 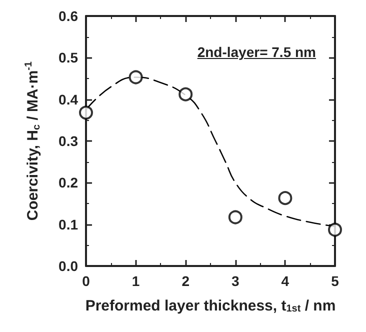 What do you see at coordinates (68, 182) in the screenshot?
I see `y-tick-label: 0.2` at bounding box center [68, 182].